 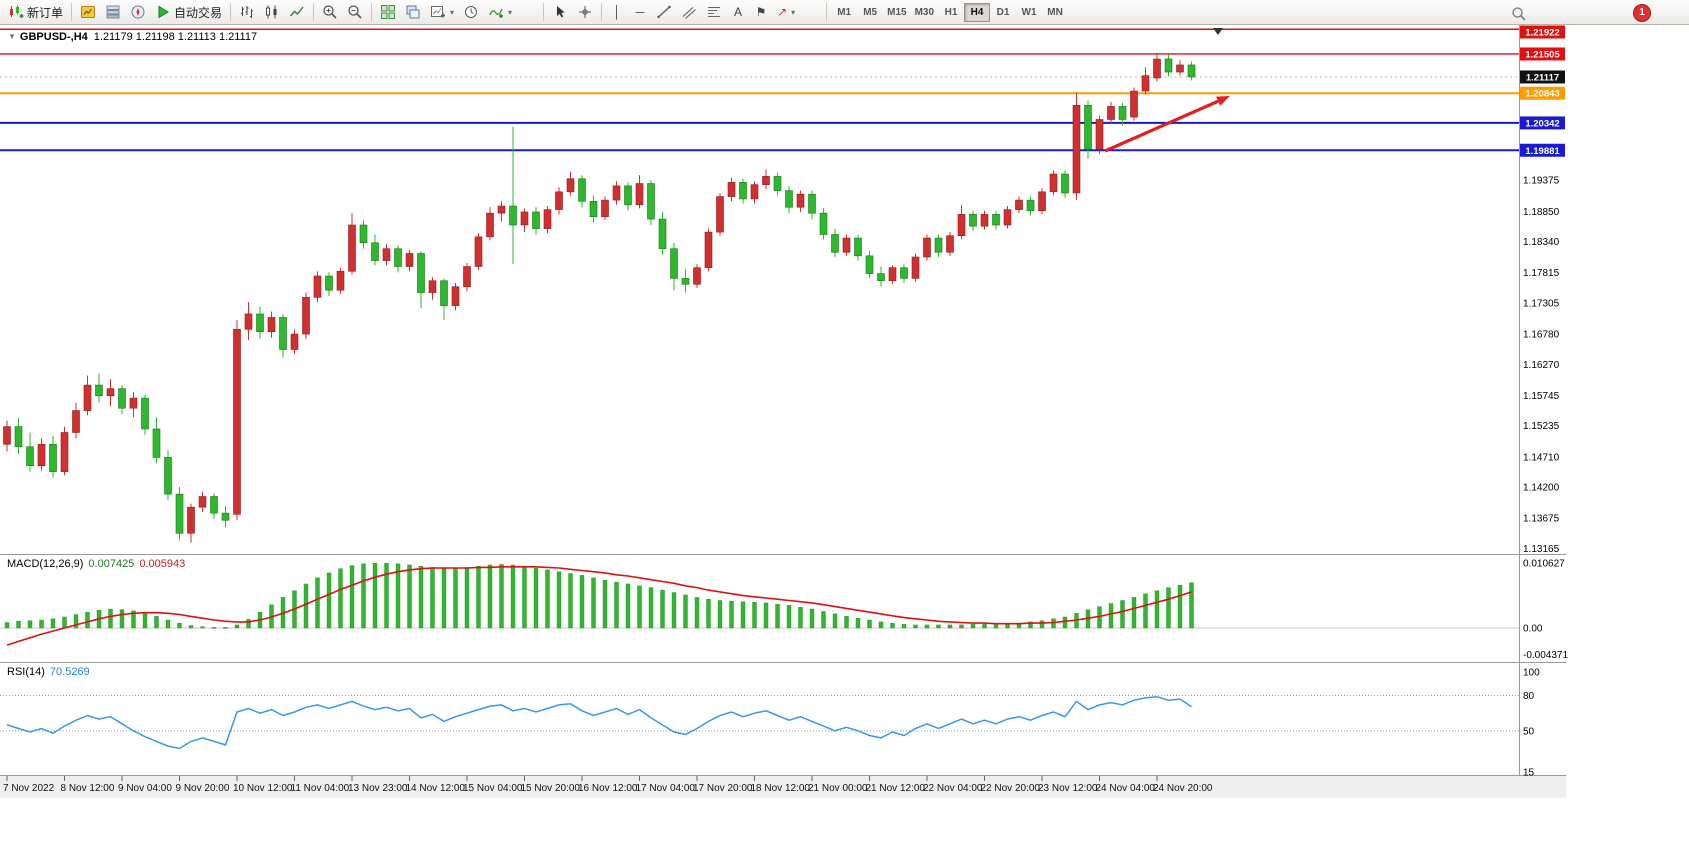 What do you see at coordinates (1542, 123) in the screenshot?
I see `price-tag-label: 1.20342` at bounding box center [1542, 123].